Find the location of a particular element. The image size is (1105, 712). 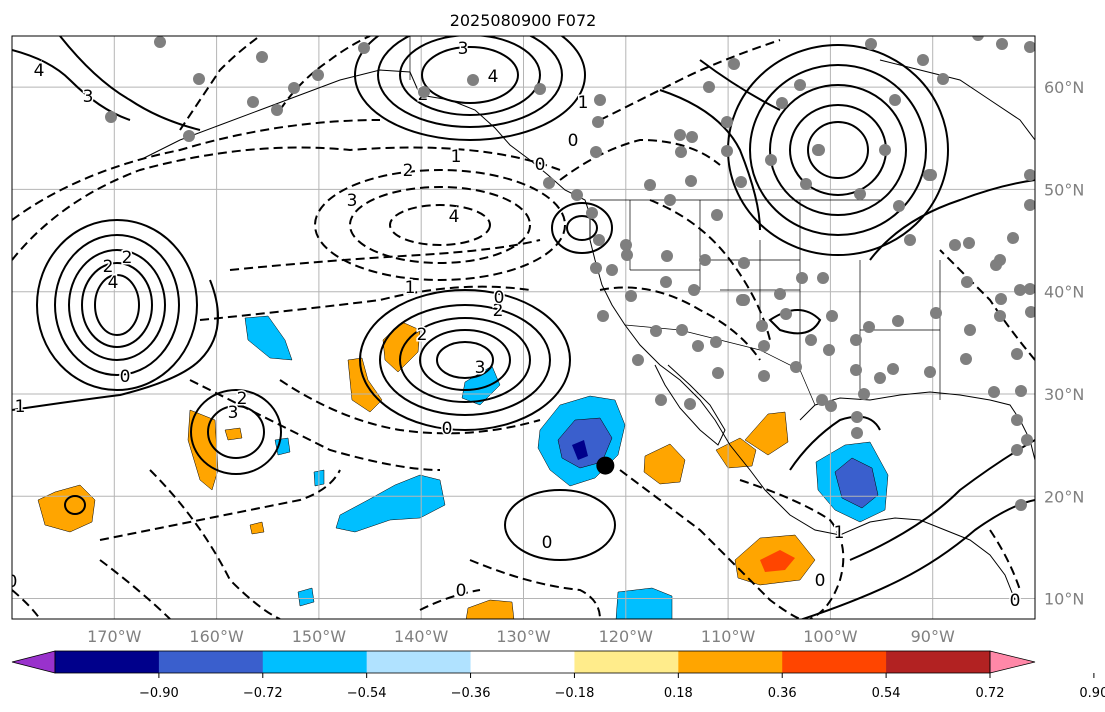

coastline-central-america is located at coordinates (967, 560).